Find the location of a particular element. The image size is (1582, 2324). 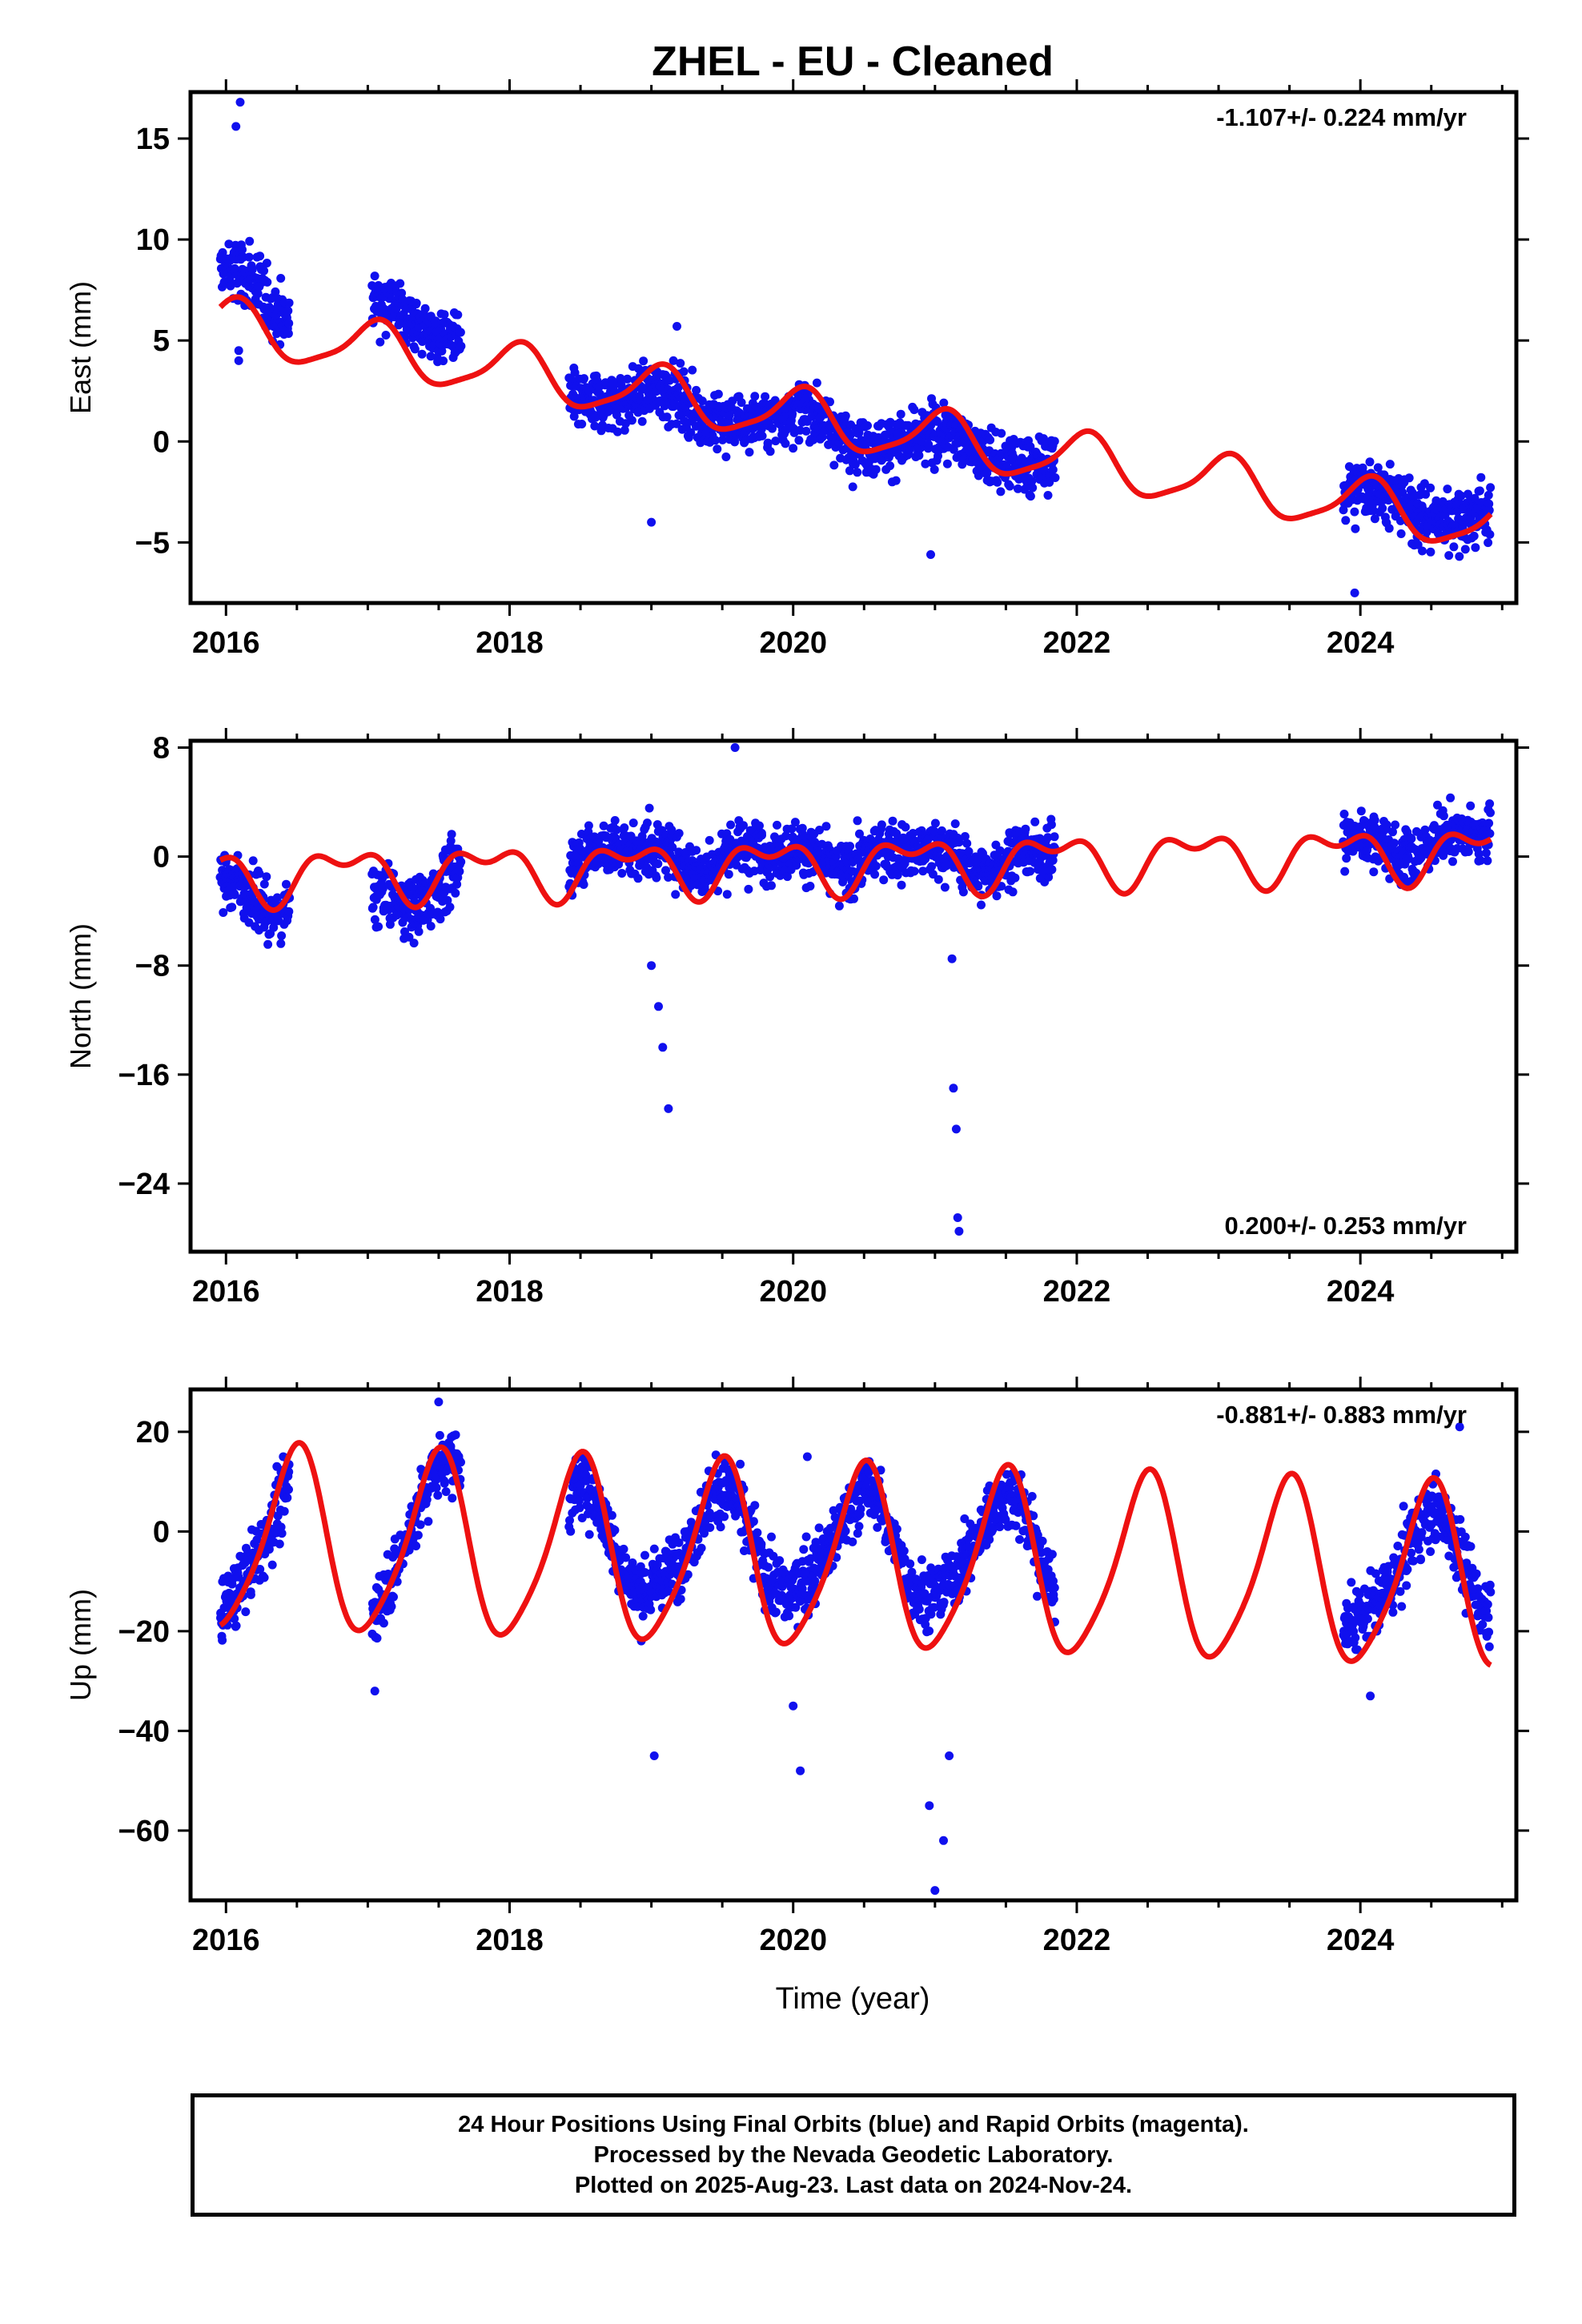

north-y-tick-label: 8 is located at coordinates (161, 749).